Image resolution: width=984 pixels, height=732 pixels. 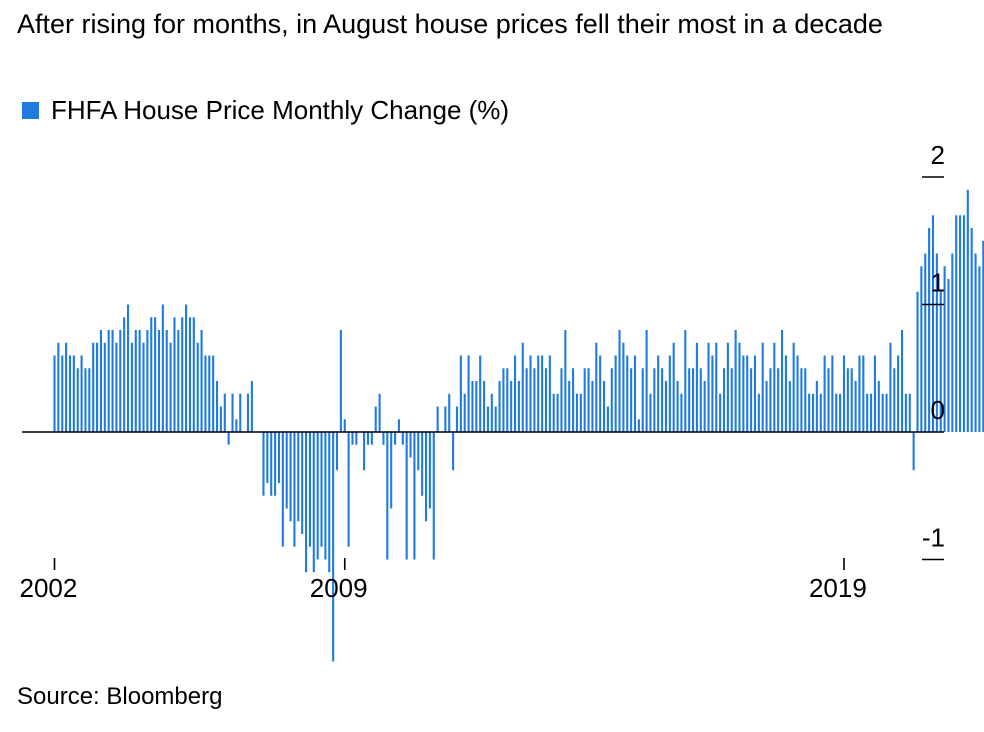 I want to click on legend-label: FHFA House Price Monthly Change (%), so click(x=280, y=109).